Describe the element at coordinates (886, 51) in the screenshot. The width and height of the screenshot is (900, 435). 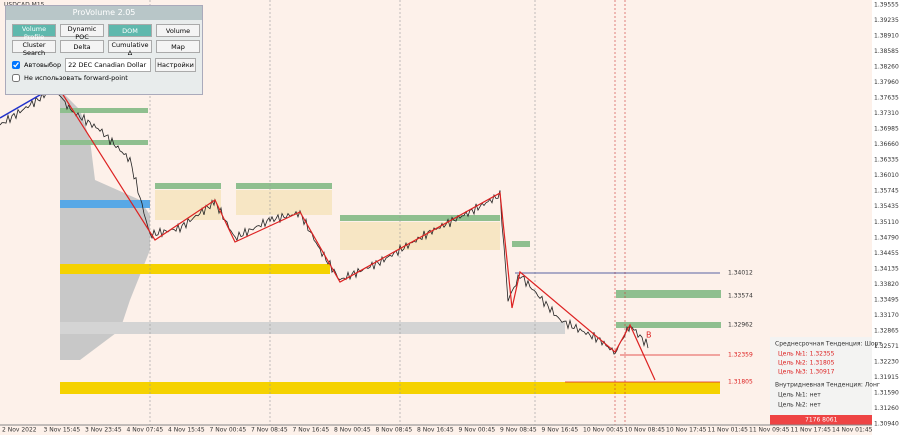
I see `price-label: 1.38585` at that location.